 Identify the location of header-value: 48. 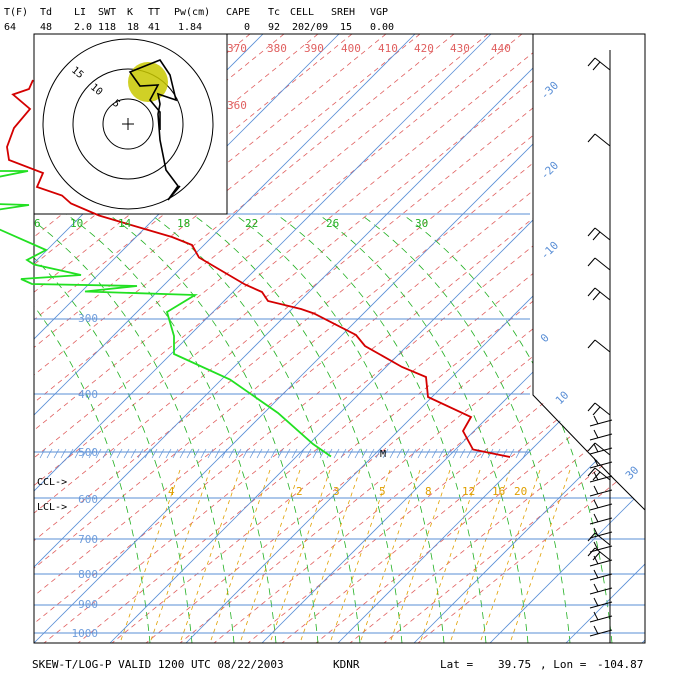
(46, 27).